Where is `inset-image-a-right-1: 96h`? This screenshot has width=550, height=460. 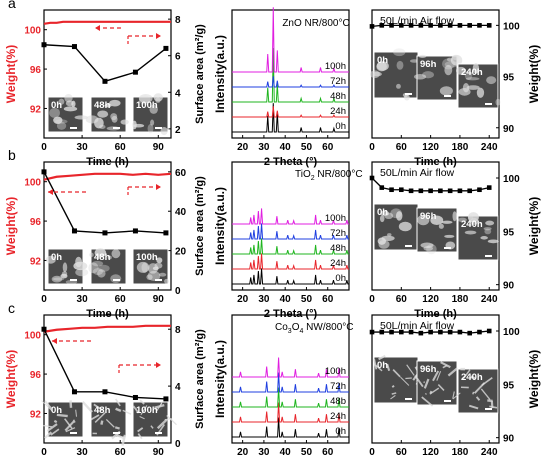
inset-image-a-right-1: 96h is located at coordinates (438, 77).